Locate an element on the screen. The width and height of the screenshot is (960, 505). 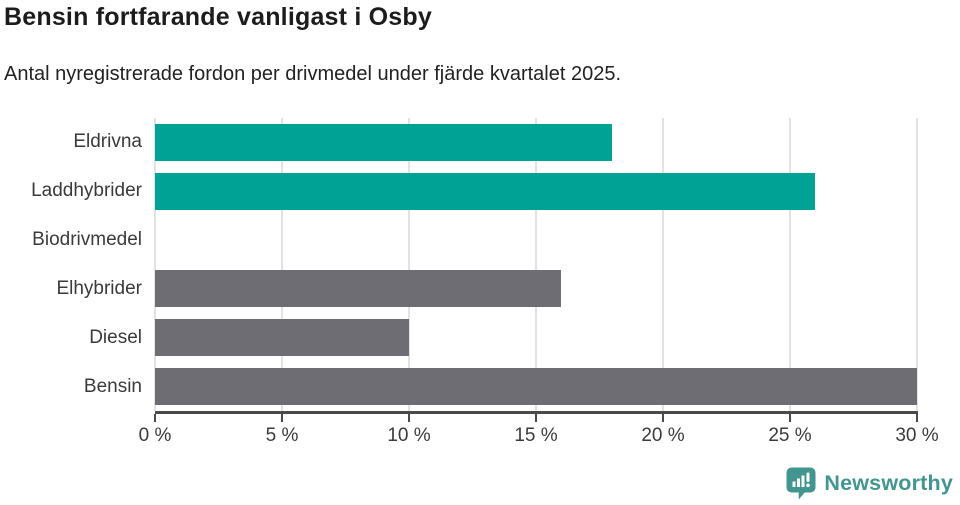
bar-row: Biodrivmedel is located at coordinates (458, 240).